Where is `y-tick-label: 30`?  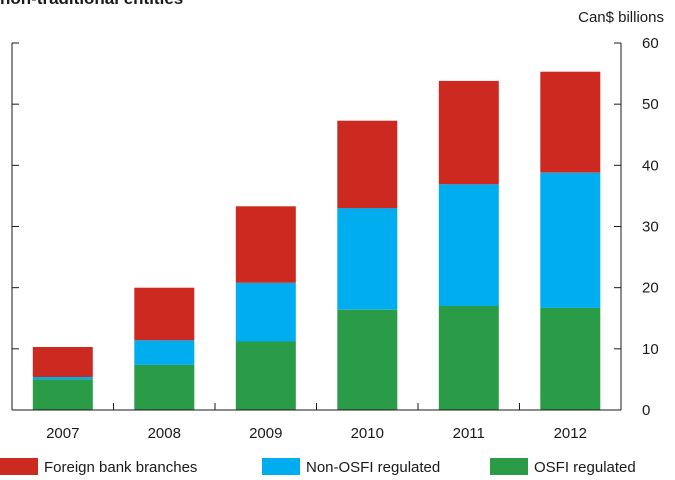 y-tick-label: 30 is located at coordinates (650, 227).